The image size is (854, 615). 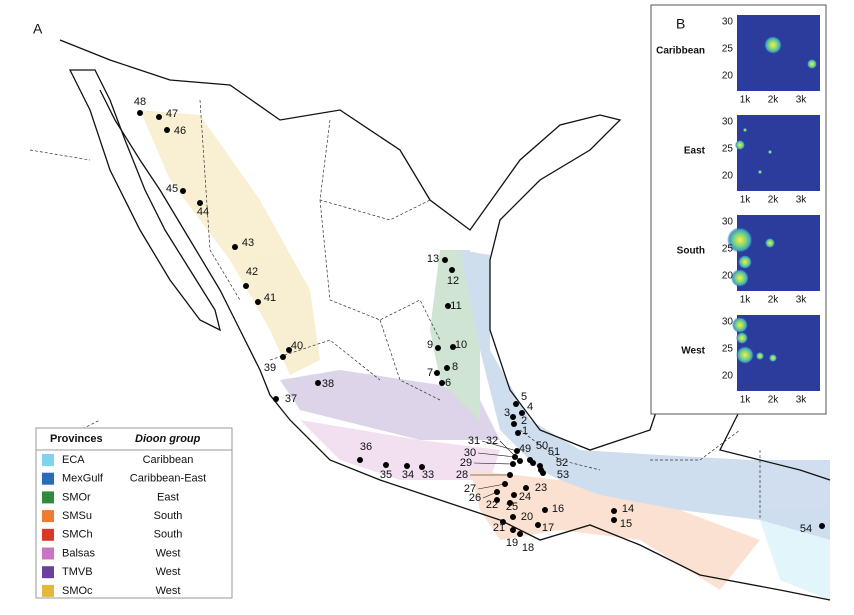 What do you see at coordinates (507, 413) in the screenshot?
I see `site-label: 3` at bounding box center [507, 413].